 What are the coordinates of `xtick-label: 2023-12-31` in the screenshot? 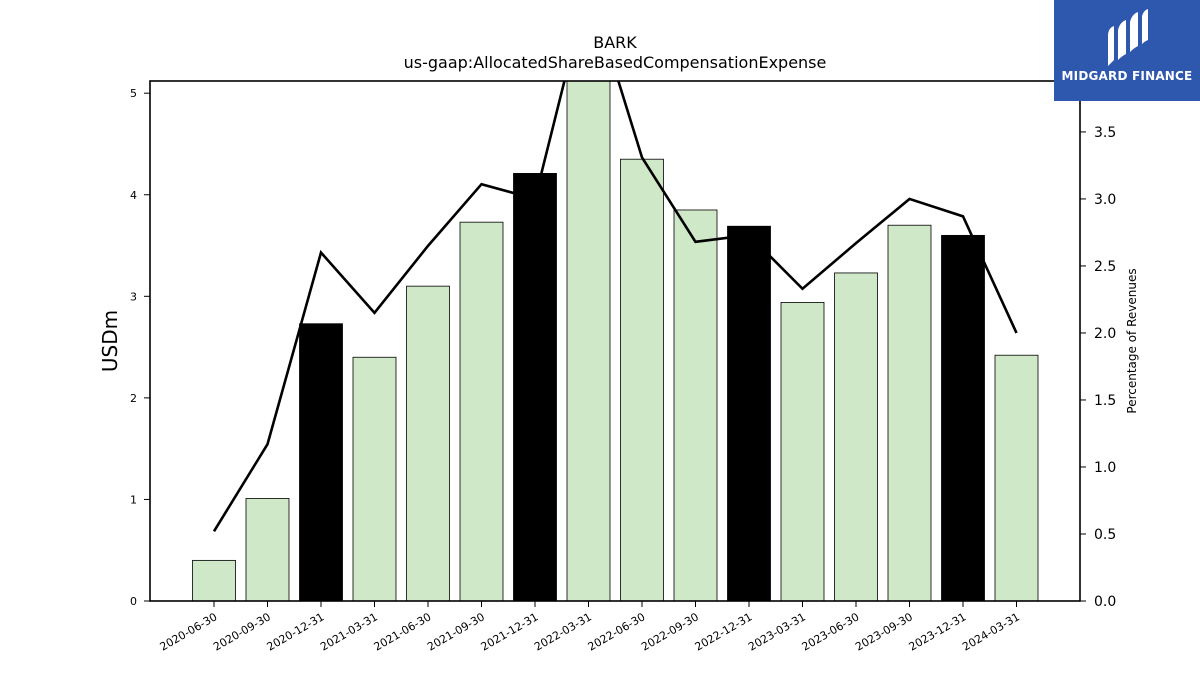 It's located at (938, 631).